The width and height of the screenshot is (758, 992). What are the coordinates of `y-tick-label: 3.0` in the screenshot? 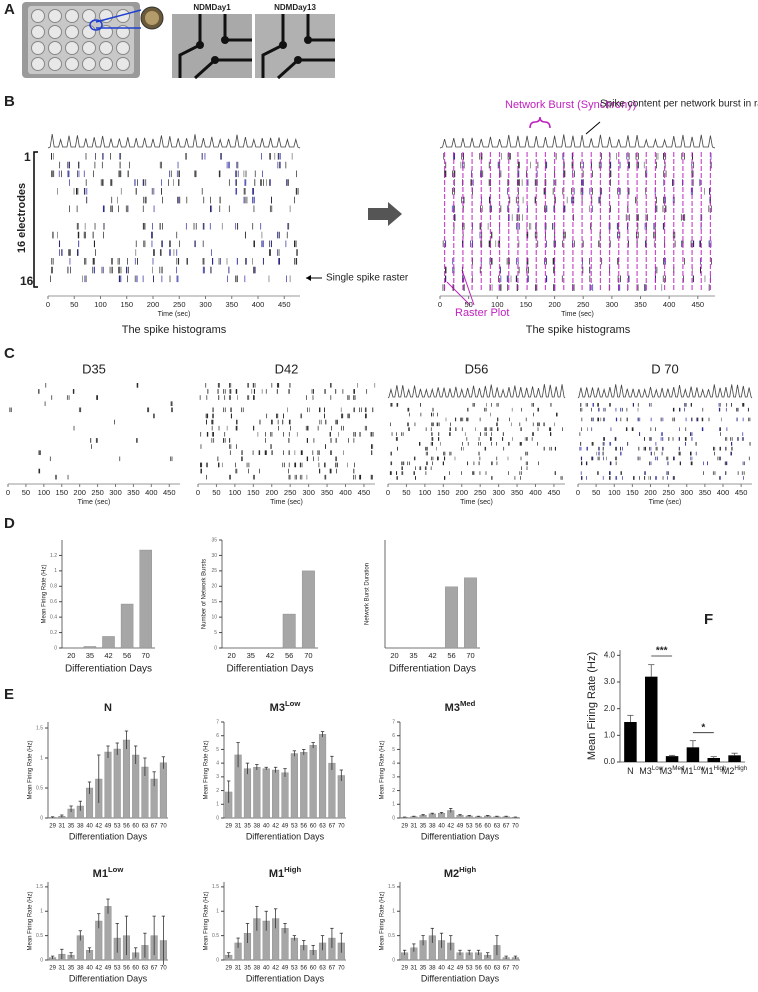 It's located at (610, 681).